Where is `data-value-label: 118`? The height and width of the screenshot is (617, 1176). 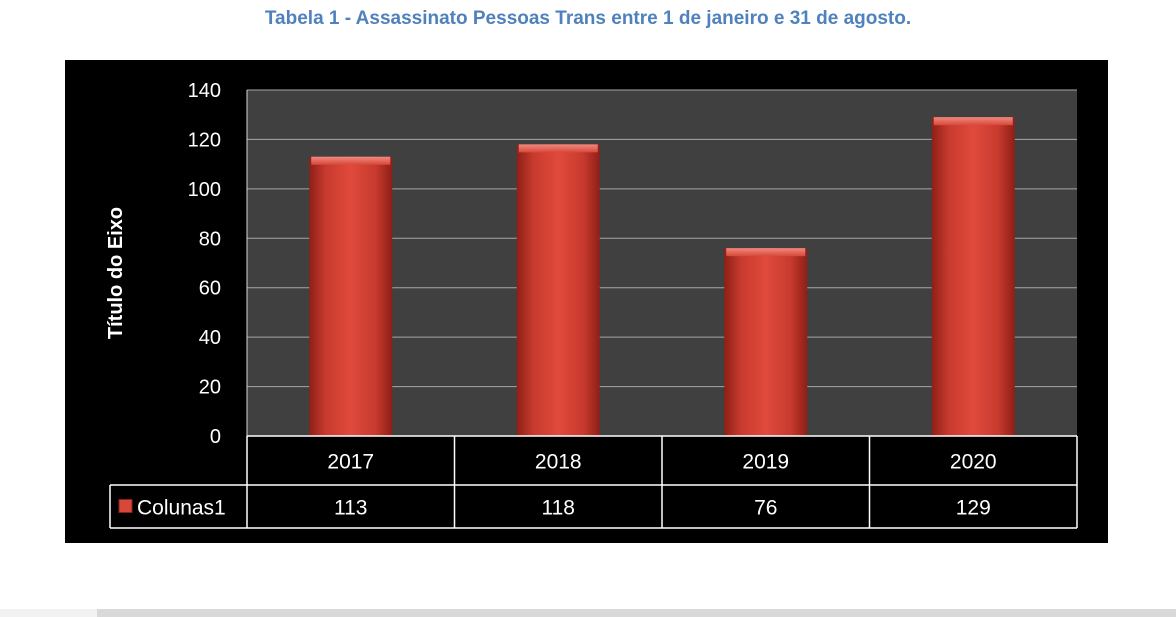
data-value-label: 118 is located at coordinates (558, 508).